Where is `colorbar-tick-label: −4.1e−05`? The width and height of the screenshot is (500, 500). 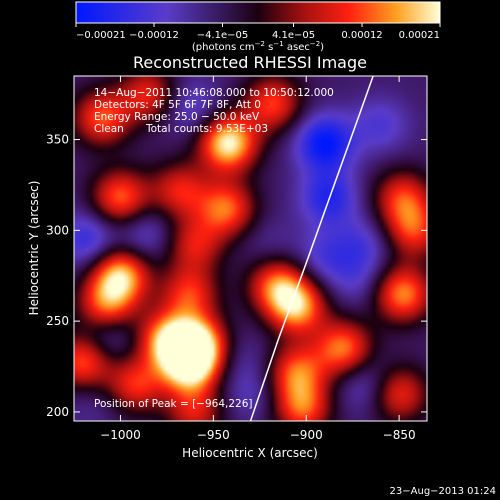
colorbar-tick-label: −4.1e−05 is located at coordinates (223, 35).